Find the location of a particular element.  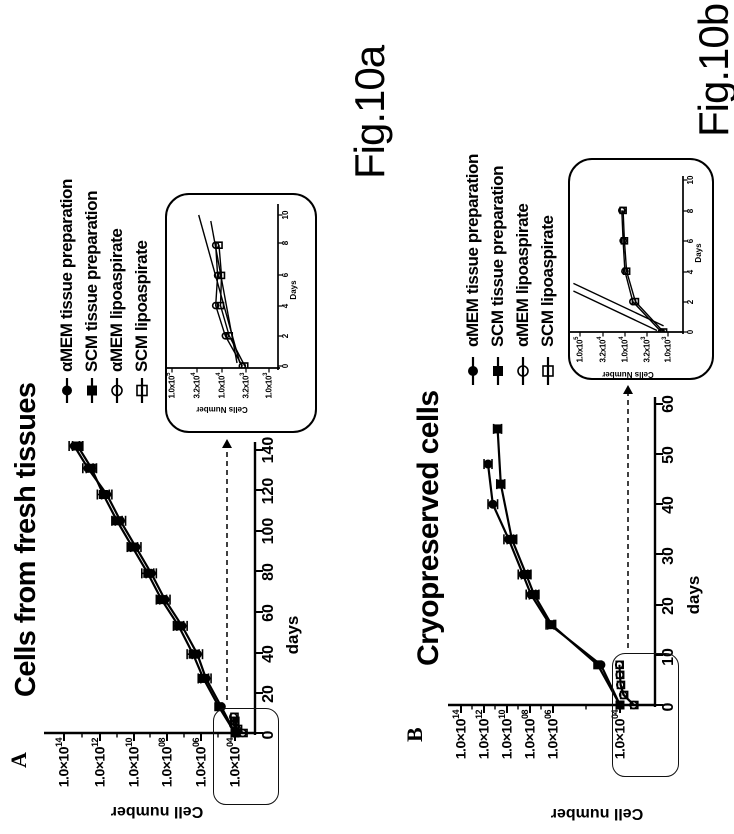

panel-b-title: Cryopreserved cells is located at coordinates (428, 528).